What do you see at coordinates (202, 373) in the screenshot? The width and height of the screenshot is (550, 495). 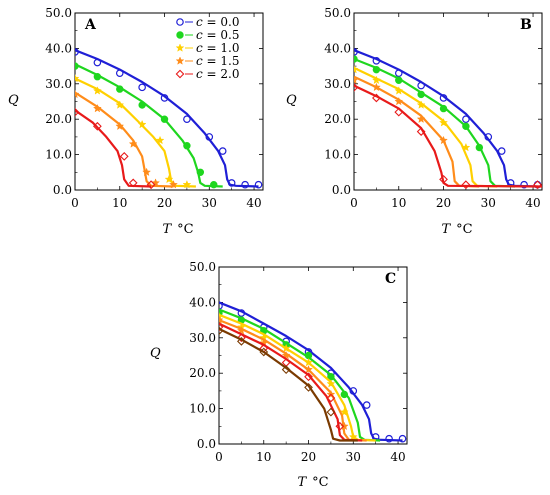 I see `y-tick-label: 20.0` at bounding box center [202, 373].